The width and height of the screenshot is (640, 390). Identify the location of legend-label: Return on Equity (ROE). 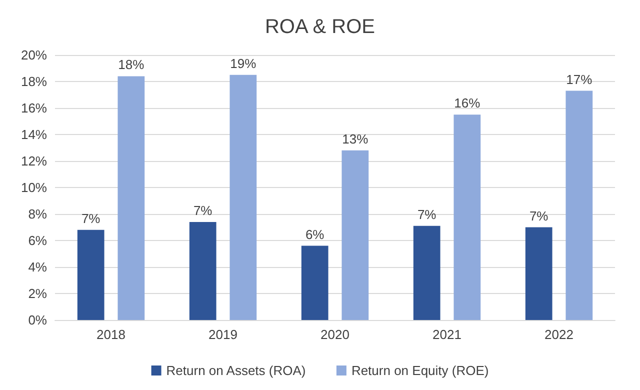
(420, 370).